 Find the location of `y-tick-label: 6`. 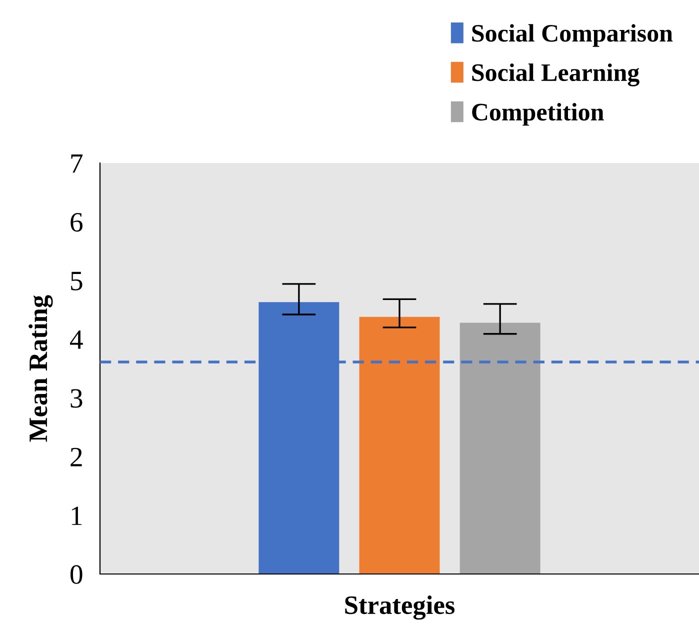

y-tick-label: 6 is located at coordinates (76, 222).